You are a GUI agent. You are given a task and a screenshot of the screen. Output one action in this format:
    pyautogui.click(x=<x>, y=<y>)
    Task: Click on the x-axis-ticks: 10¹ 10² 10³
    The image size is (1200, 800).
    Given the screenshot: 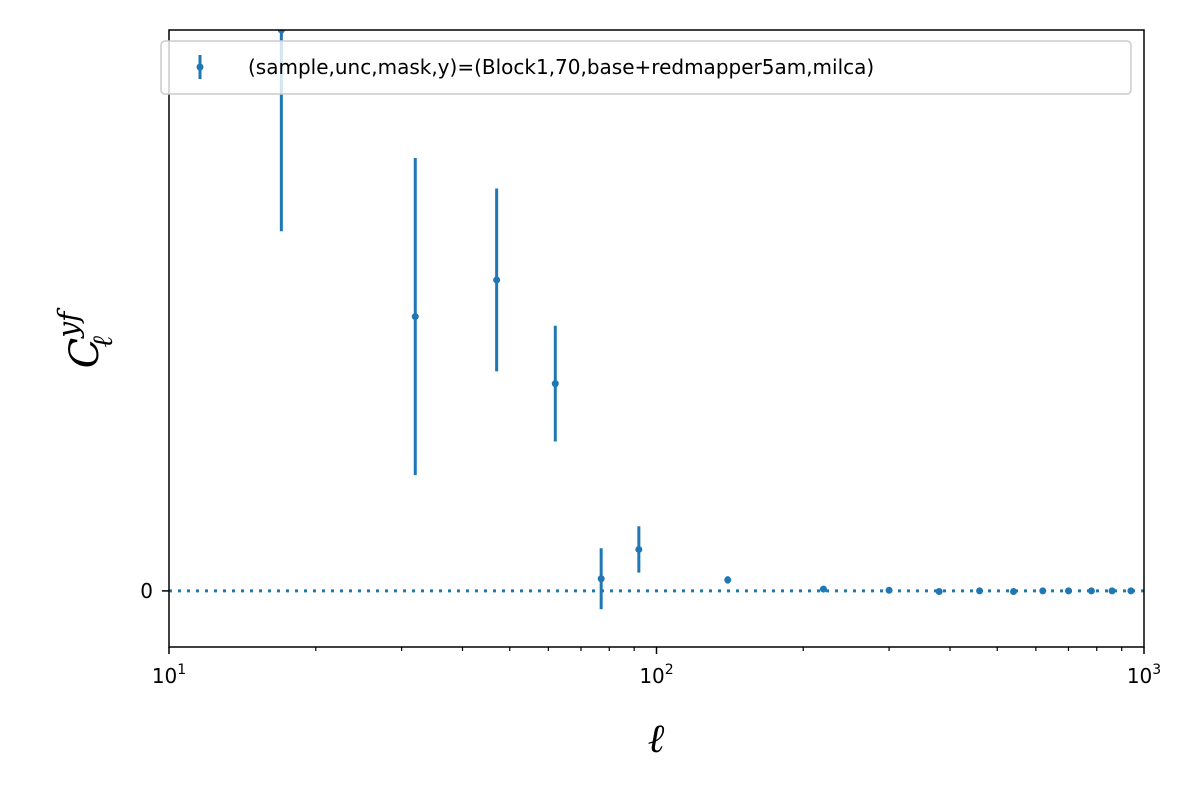 What is the action you would take?
    pyautogui.click(x=656, y=667)
    